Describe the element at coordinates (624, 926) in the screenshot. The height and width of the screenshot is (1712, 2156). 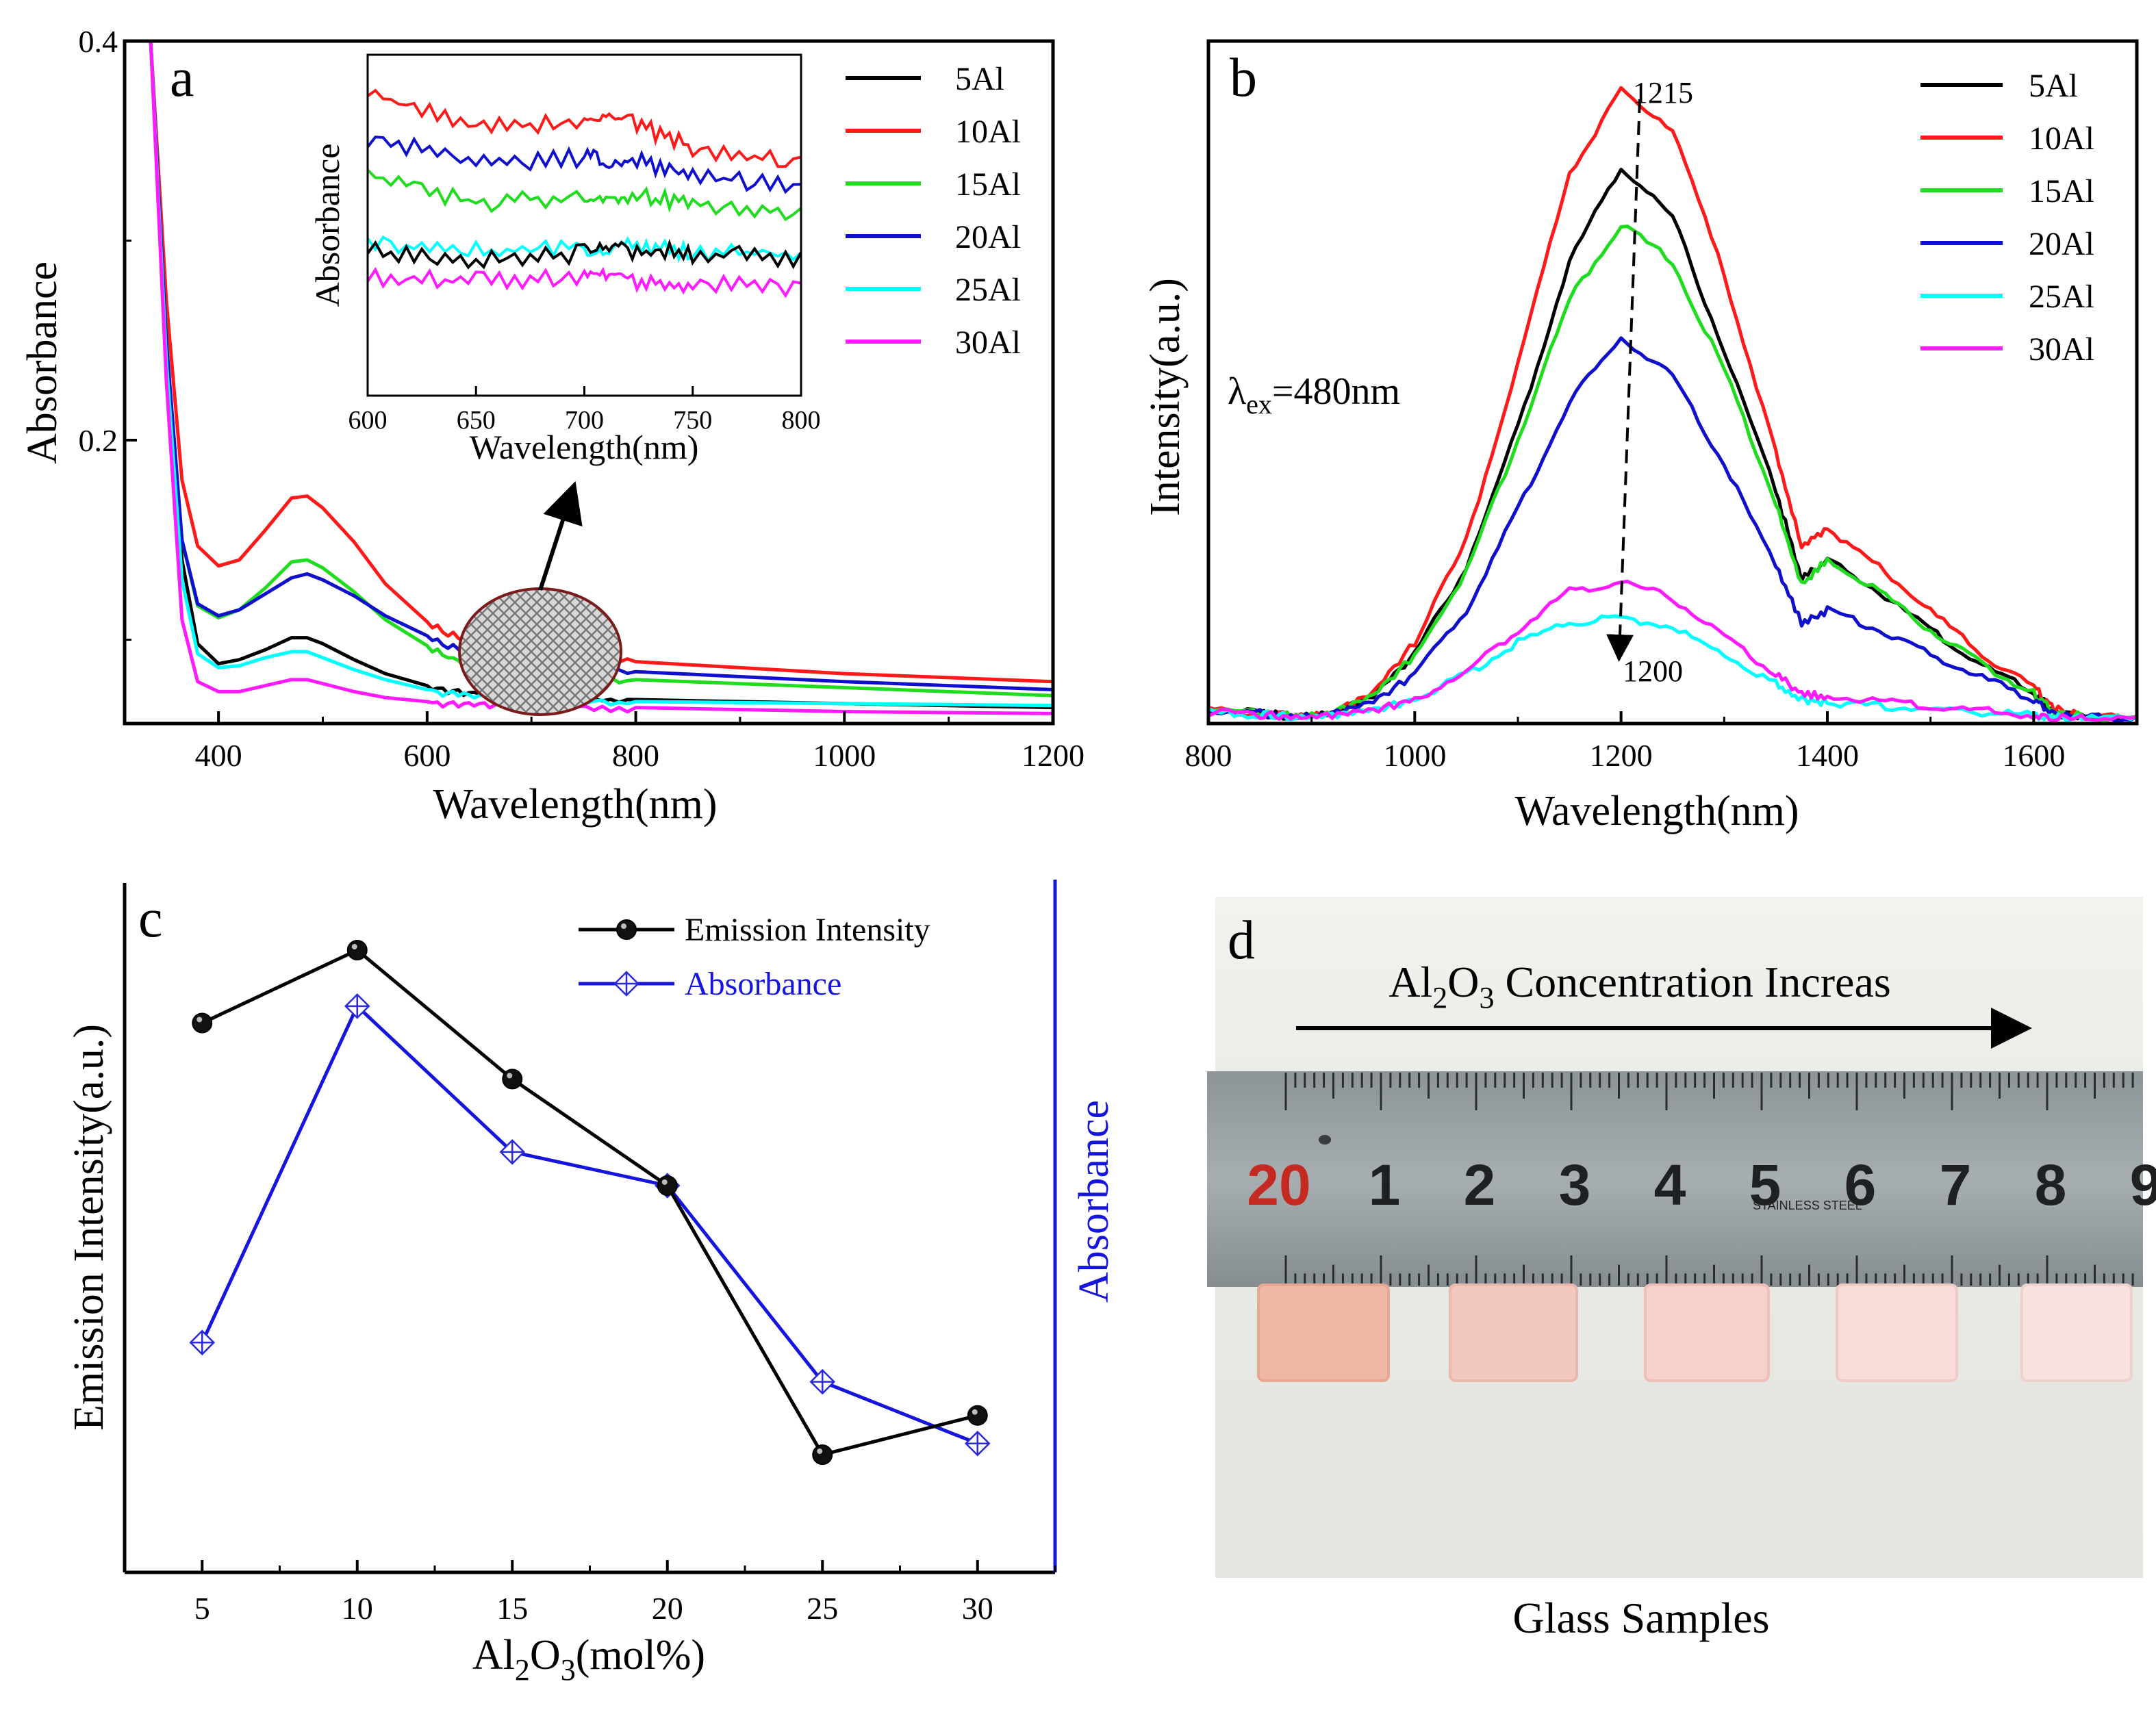
I see `legend-marker-emission-highlight` at that location.